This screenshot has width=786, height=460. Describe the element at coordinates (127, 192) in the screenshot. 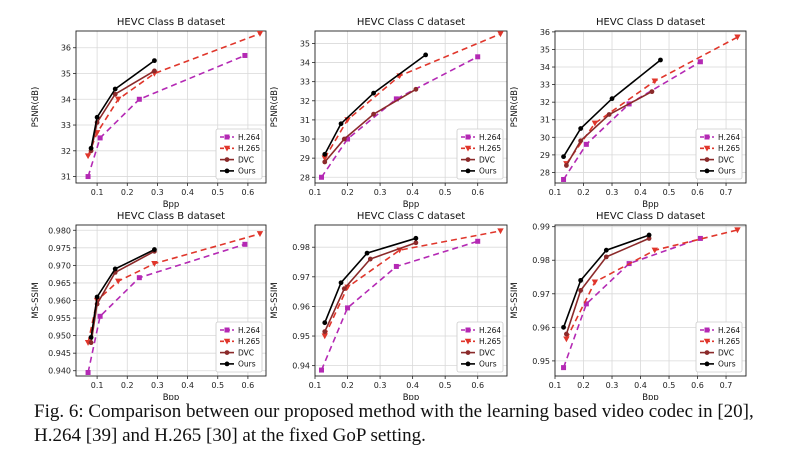

I see `x-tick-label: 0.2` at that location.